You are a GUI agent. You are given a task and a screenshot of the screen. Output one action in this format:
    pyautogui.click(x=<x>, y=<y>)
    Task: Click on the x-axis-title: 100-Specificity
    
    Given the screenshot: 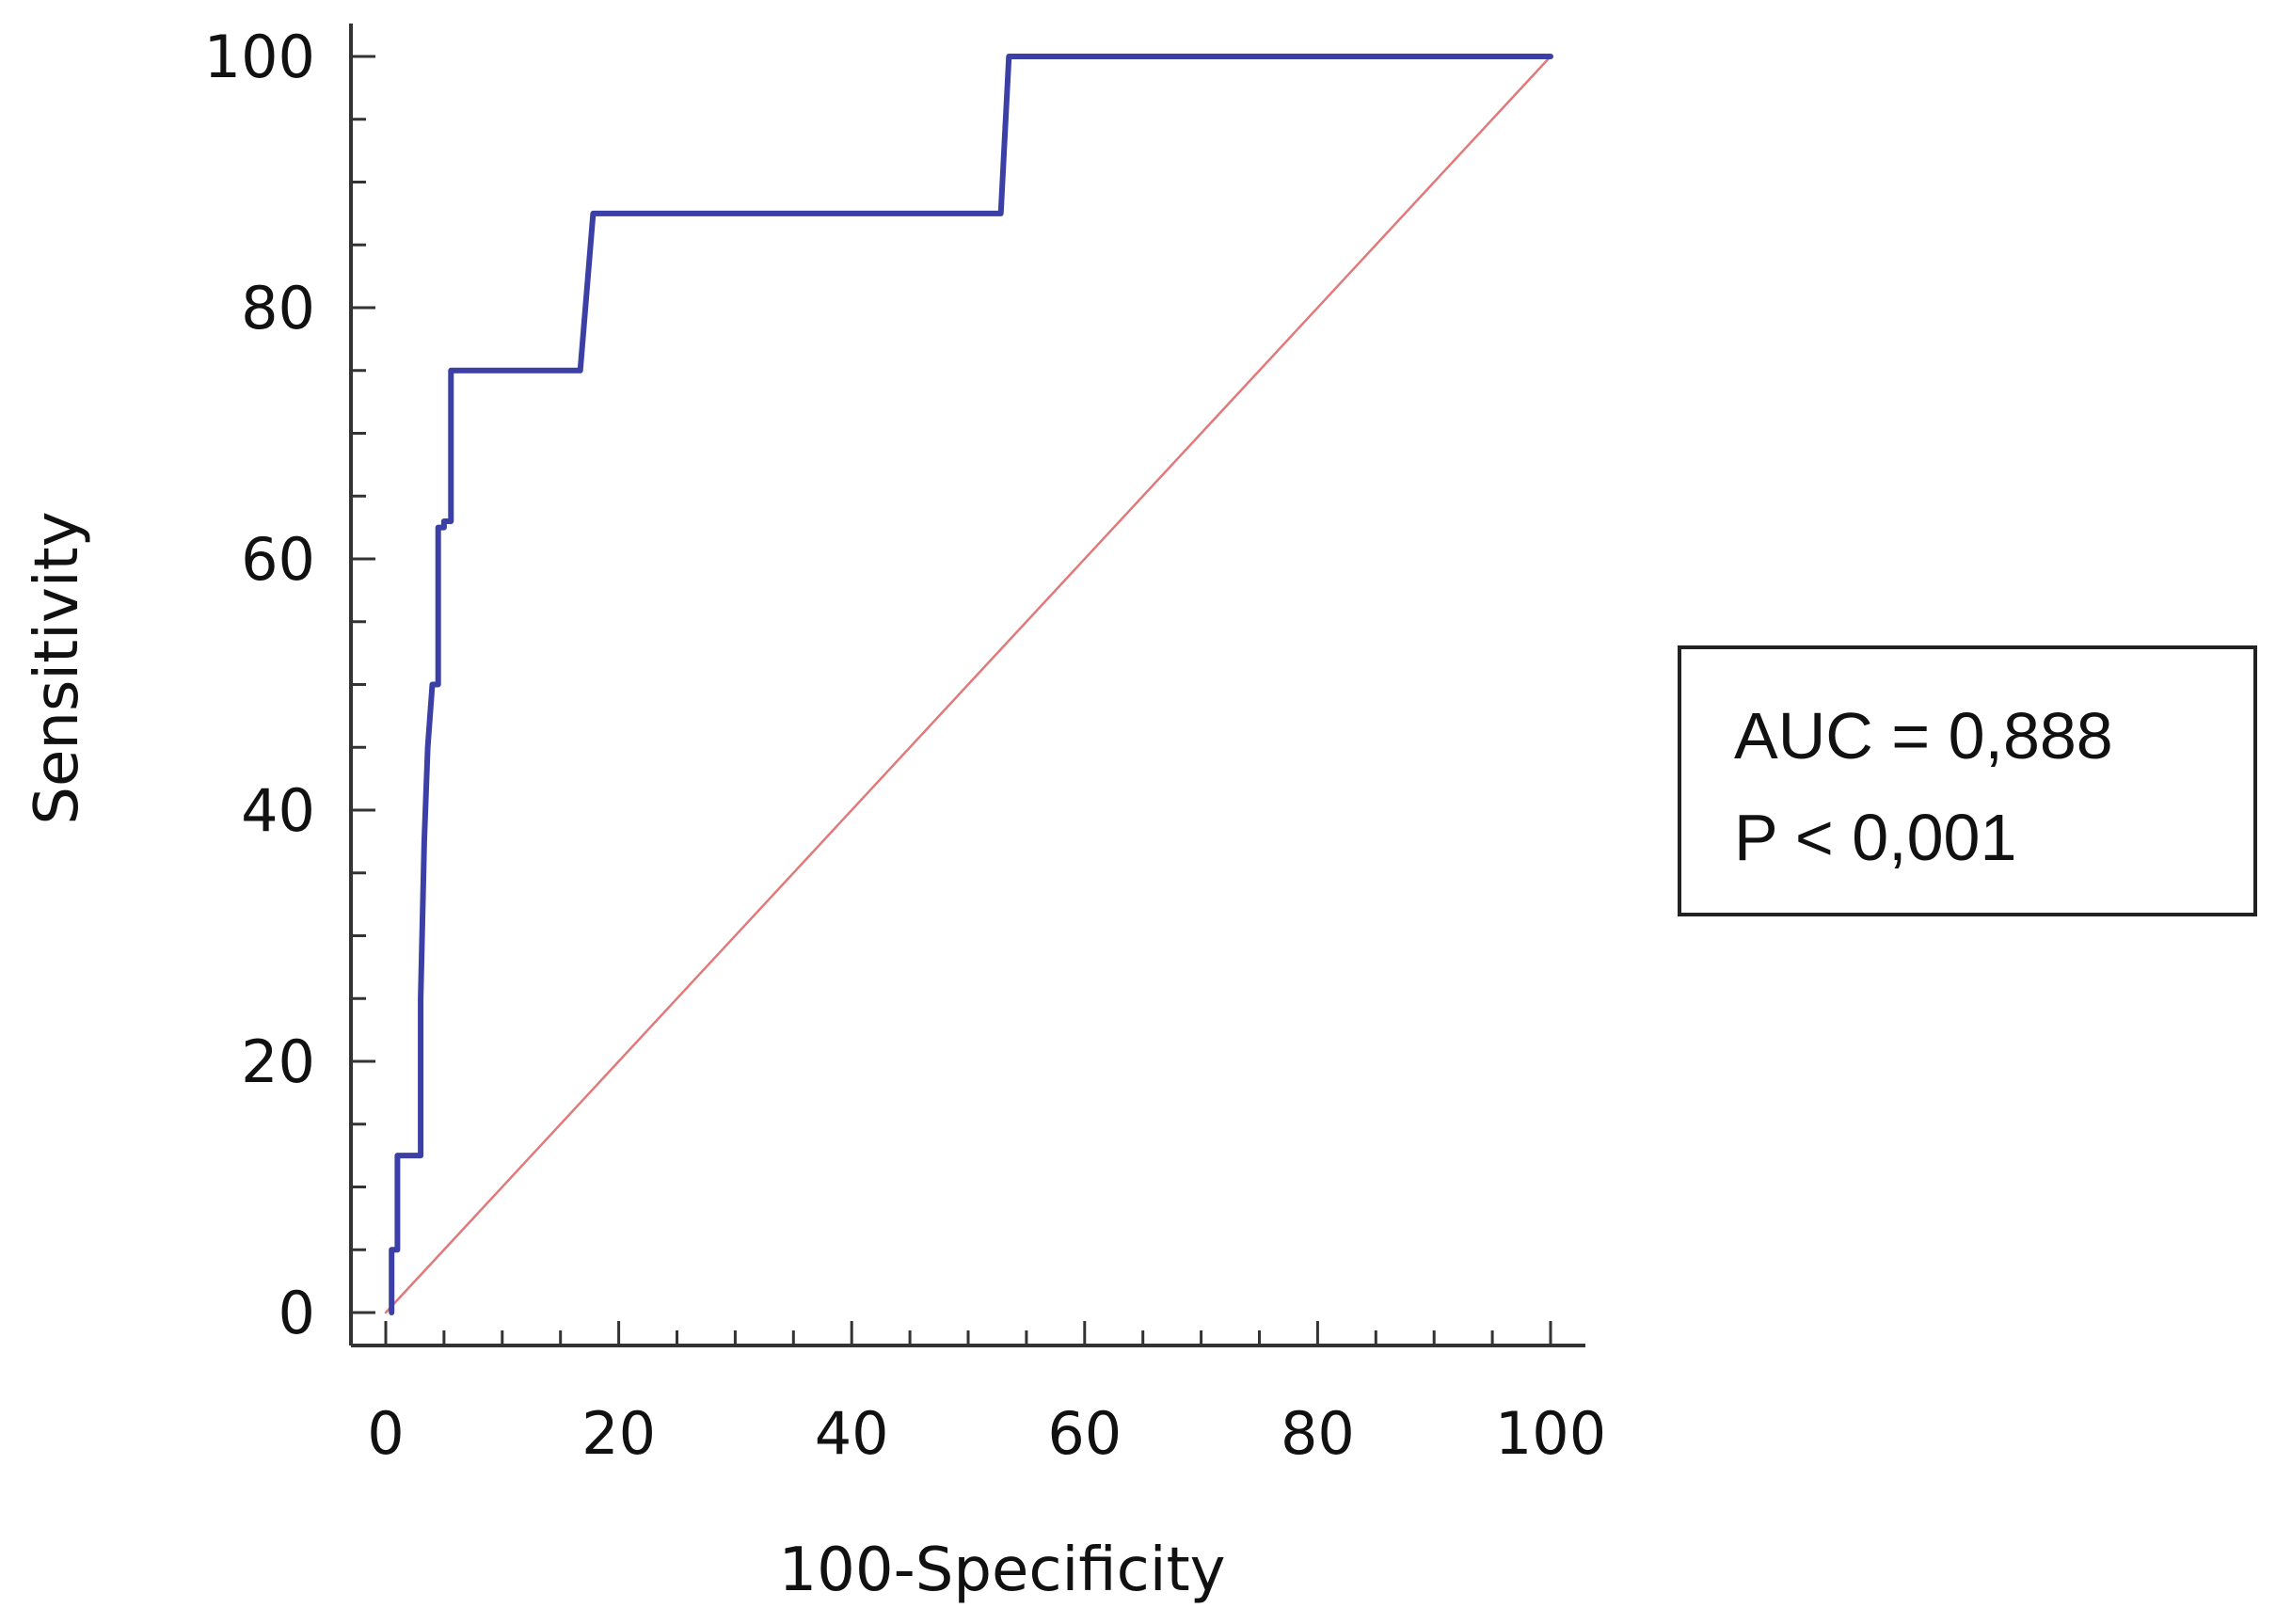 What is the action you would take?
    pyautogui.click(x=1001, y=1570)
    